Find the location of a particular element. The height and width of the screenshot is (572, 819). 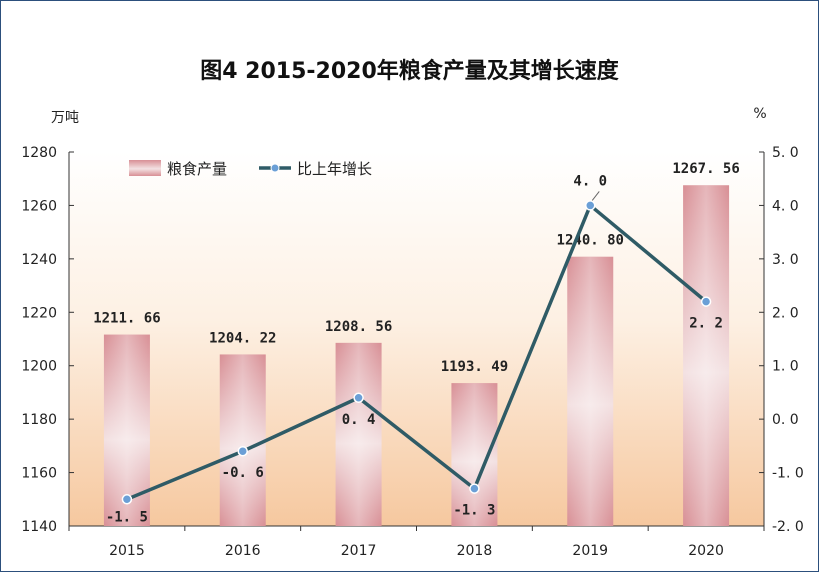

x-tick-label: 2018 is located at coordinates (475, 551).